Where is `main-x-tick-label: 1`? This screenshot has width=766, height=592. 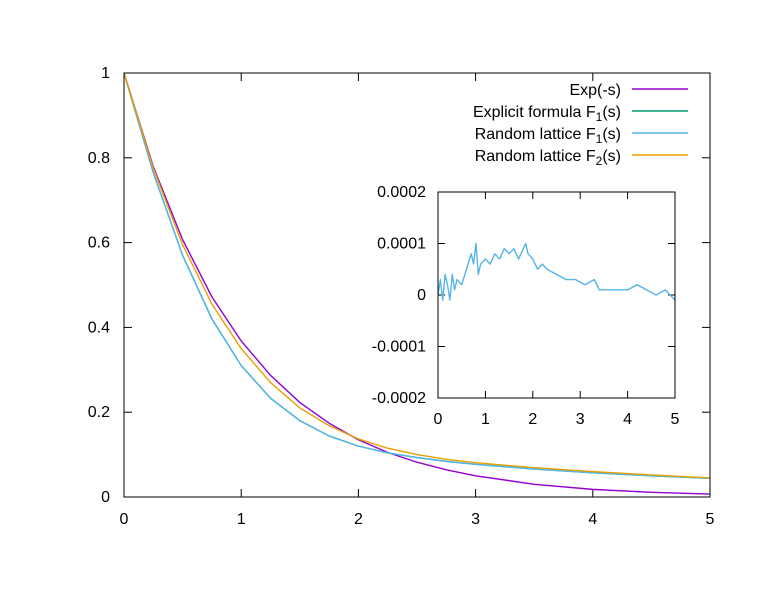 main-x-tick-label: 1 is located at coordinates (241, 519).